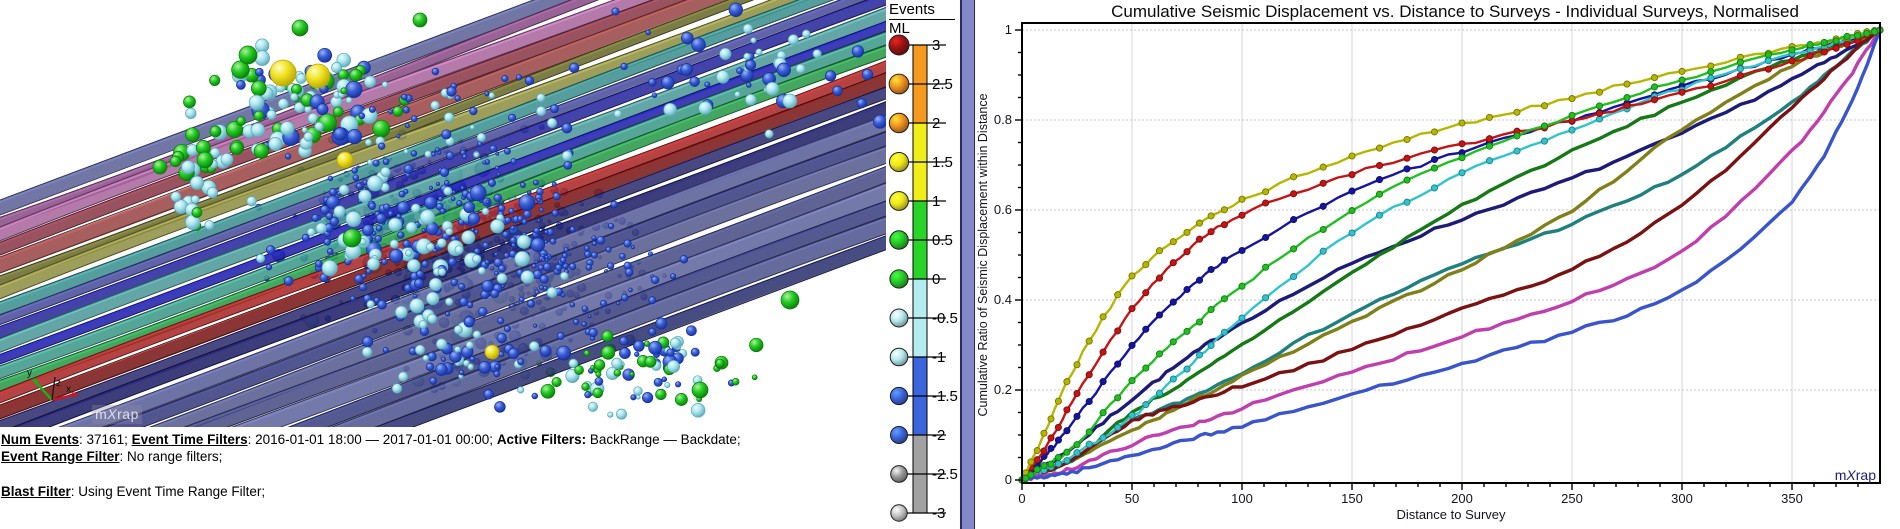 This screenshot has height=529, width=1900. Describe the element at coordinates (945, 396) in the screenshot. I see `svg-text: -1.5` at that location.